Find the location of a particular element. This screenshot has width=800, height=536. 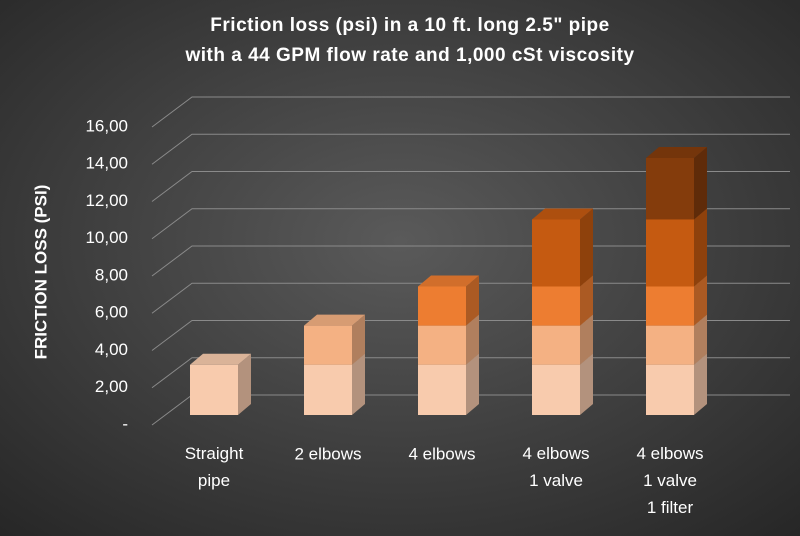

y-tick-label: 14,00 is located at coordinates (106, 163).